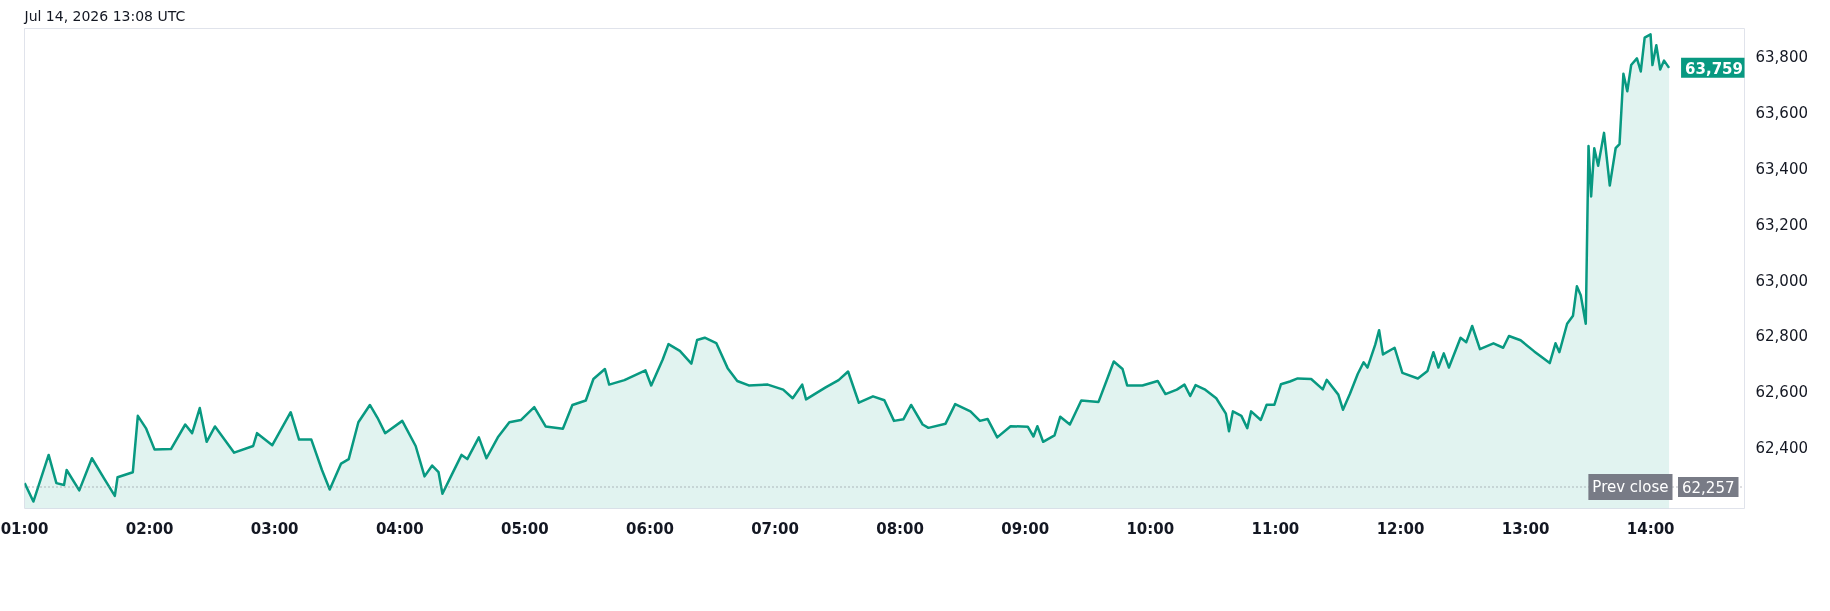 The width and height of the screenshot is (1830, 611). I want to click on x-tick-label: 13:00, so click(1525, 528).